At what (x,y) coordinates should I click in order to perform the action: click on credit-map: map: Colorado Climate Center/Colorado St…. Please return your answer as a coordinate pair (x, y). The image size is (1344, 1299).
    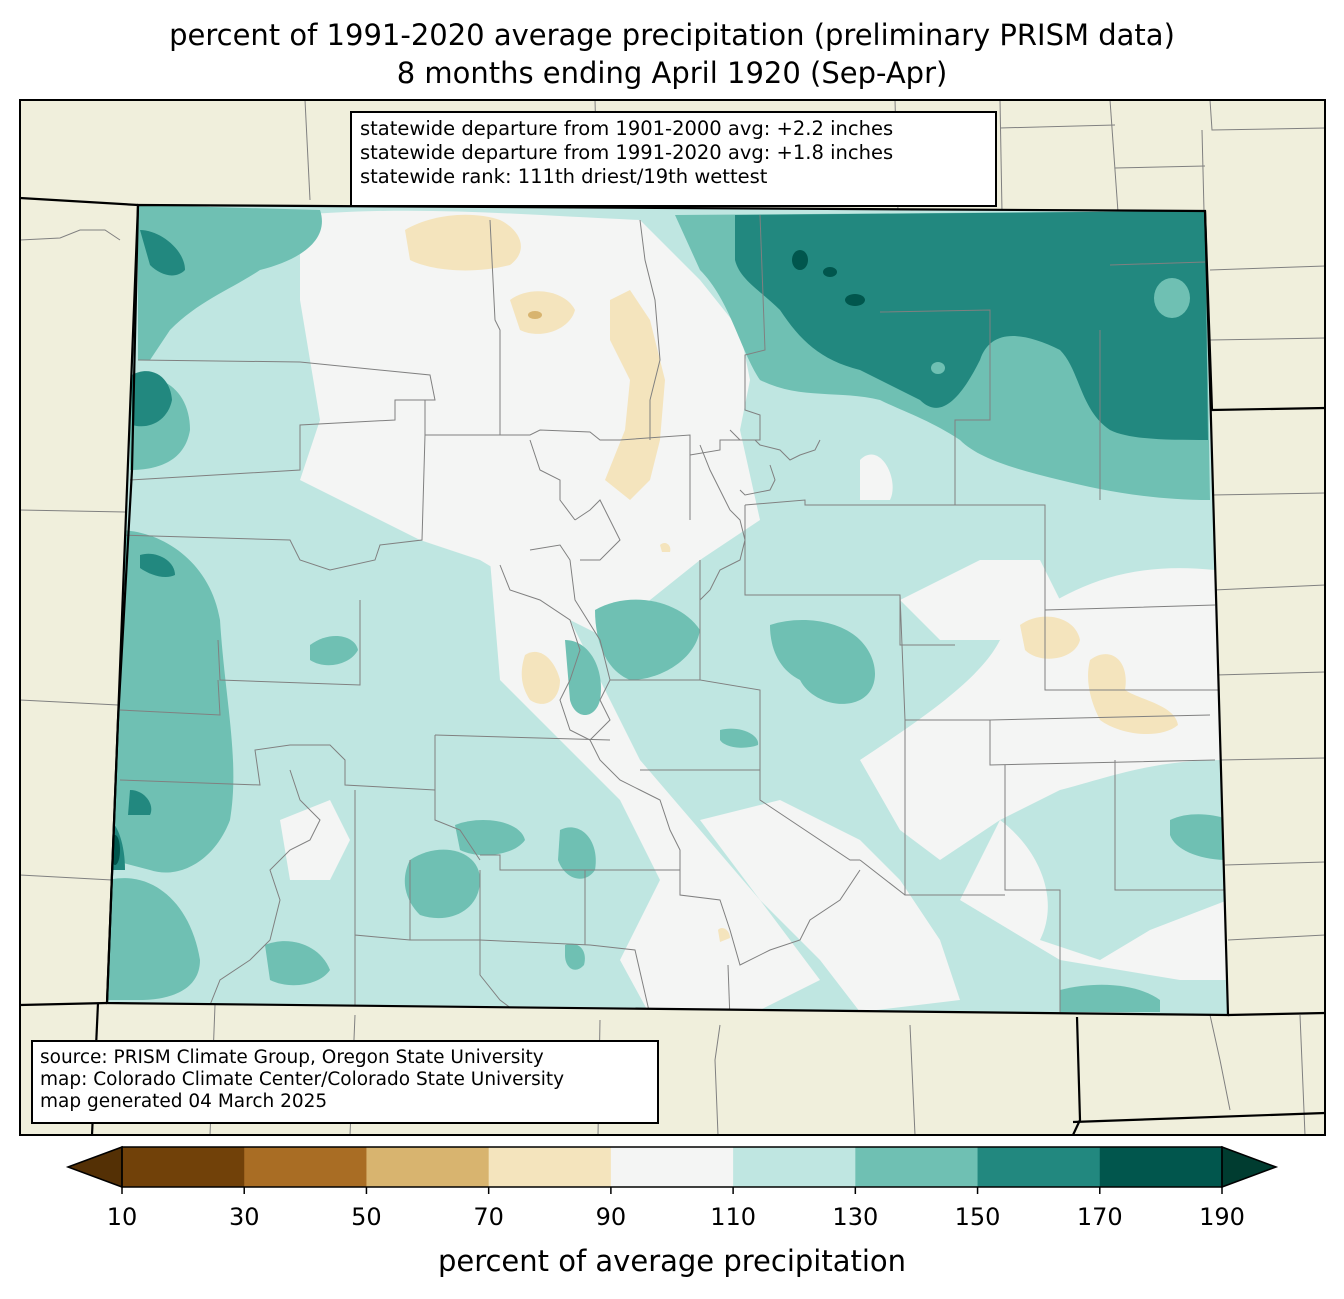
    Looking at the image, I should click on (302, 1079).